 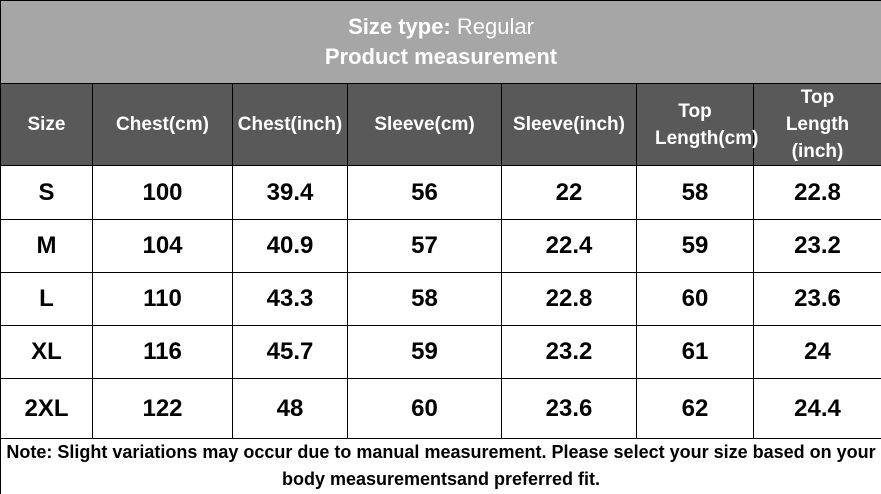 I want to click on column-header: Top Length (inch), so click(x=817, y=125).